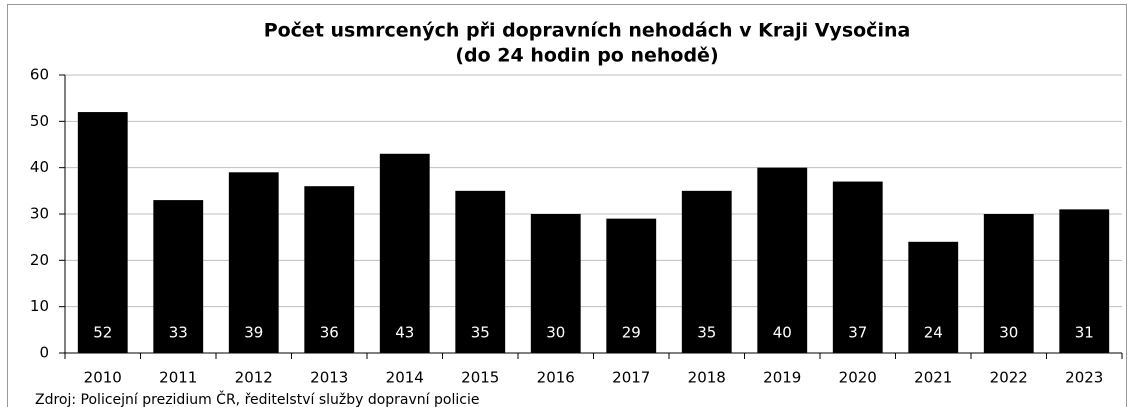  I want to click on value-label: 33, so click(178, 333).